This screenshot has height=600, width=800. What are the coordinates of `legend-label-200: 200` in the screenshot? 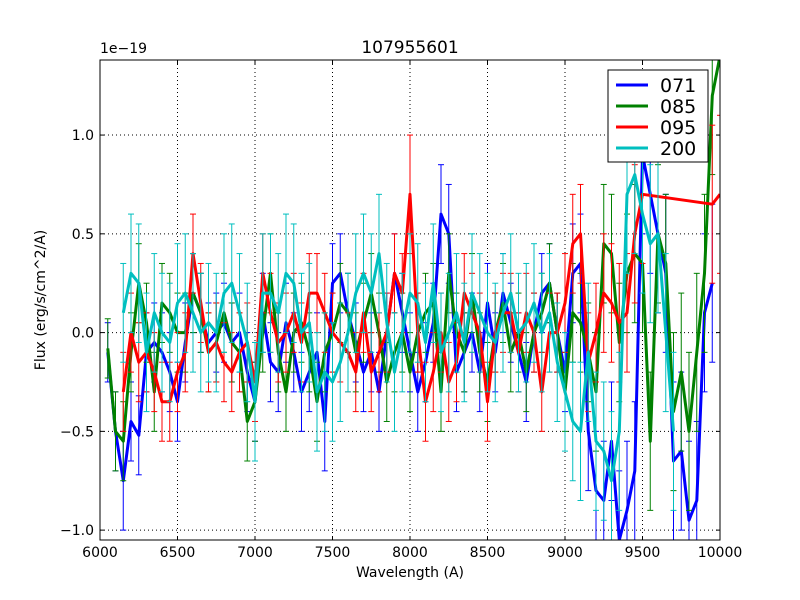 It's located at (678, 149).